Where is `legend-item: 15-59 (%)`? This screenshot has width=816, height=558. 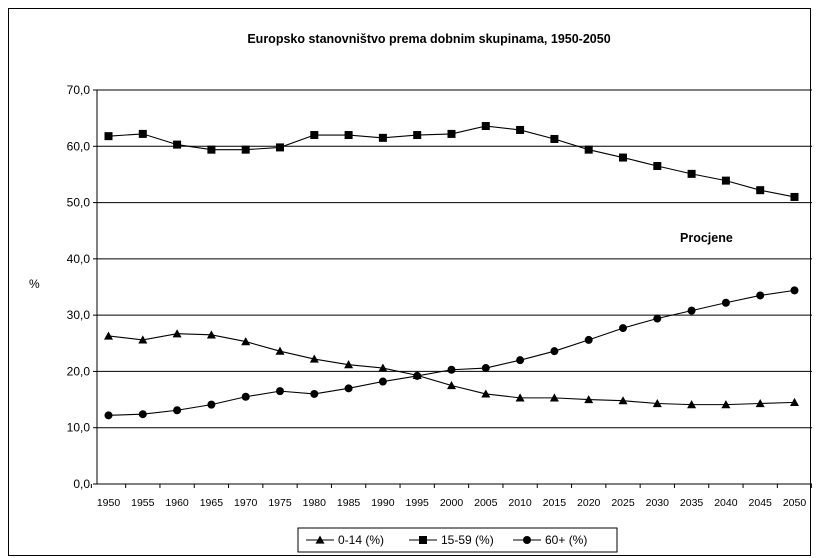 legend-item: 15-59 (%) is located at coordinates (451, 540).